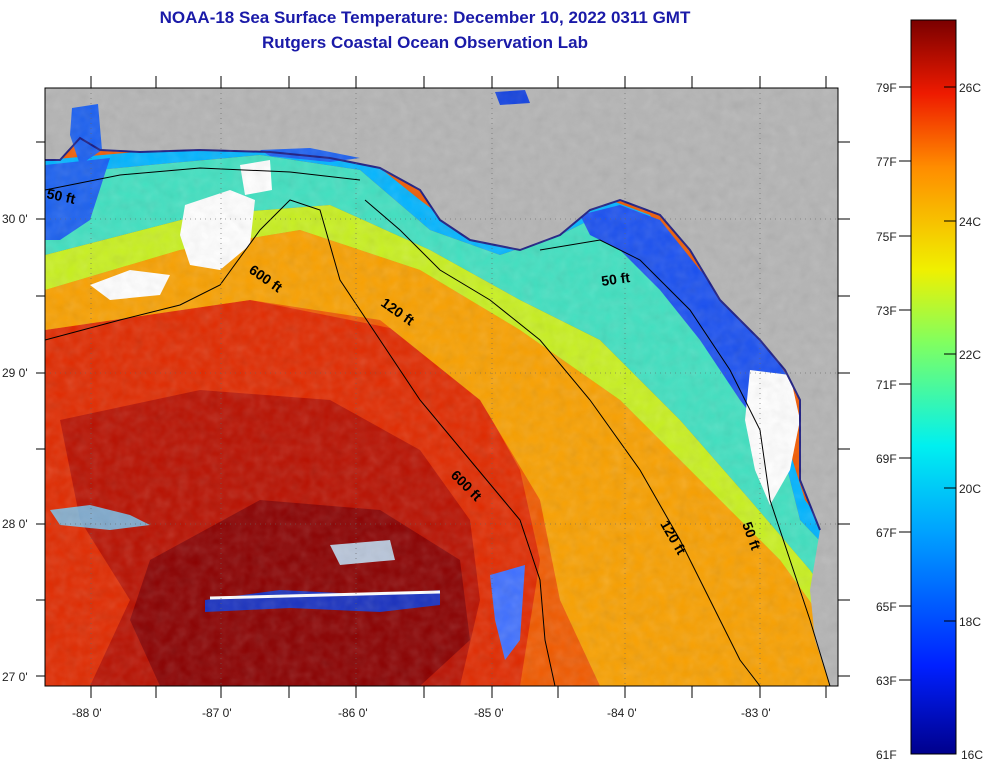 The height and width of the screenshot is (770, 992). Describe the element at coordinates (622, 713) in the screenshot. I see `lon-label: -84 0'` at that location.